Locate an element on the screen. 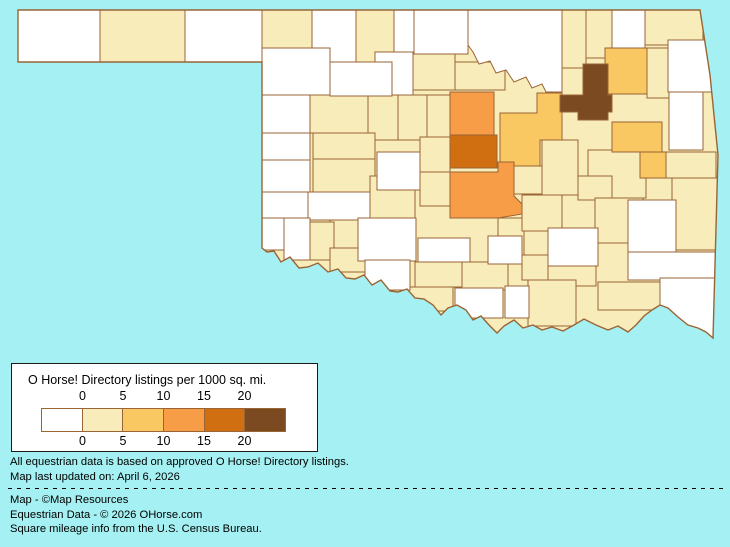 This screenshot has height=547, width=730. county-rogers is located at coordinates (626, 71).